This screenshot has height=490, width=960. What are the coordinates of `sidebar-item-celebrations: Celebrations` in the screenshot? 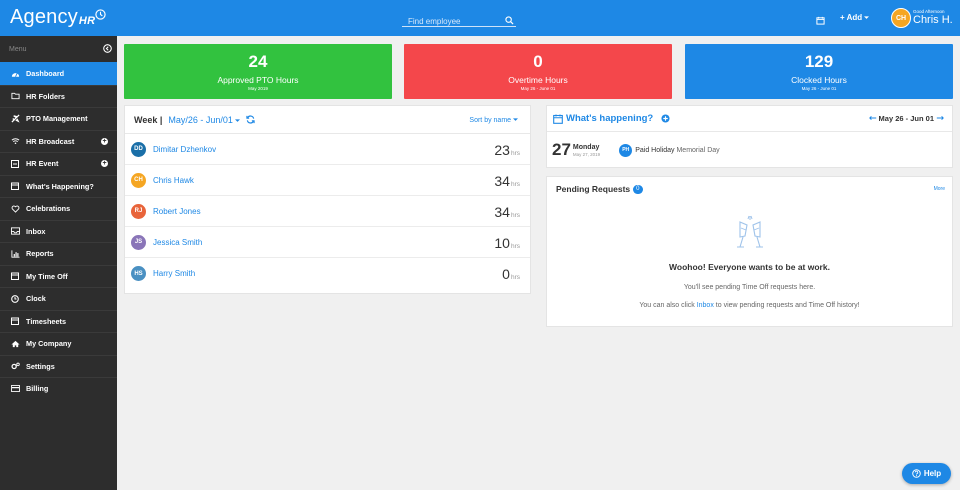 It's located at (58, 208).